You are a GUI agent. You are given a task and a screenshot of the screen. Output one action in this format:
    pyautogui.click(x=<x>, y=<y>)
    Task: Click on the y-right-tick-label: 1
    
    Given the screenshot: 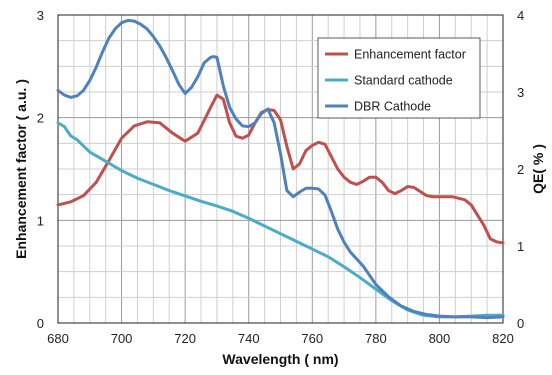 What is the action you would take?
    pyautogui.click(x=520, y=246)
    